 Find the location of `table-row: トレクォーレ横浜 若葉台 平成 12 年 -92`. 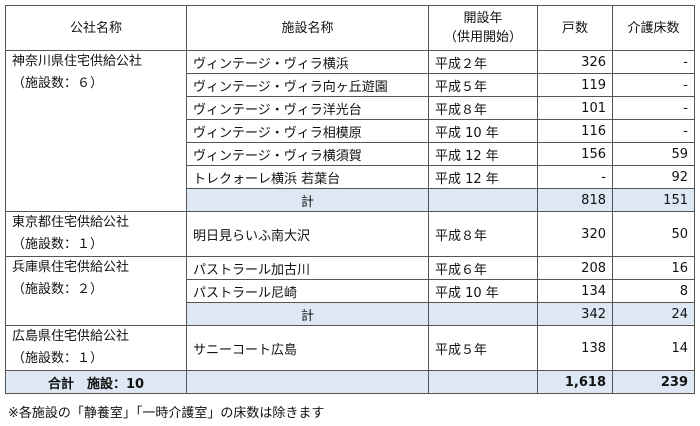

table-row: トレクォーレ横浜 若葉台 平成 12 年 -92 is located at coordinates (350, 177).